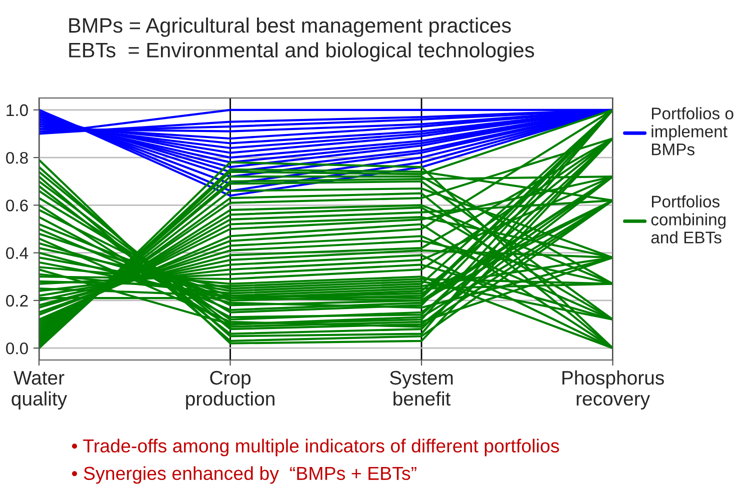  What do you see at coordinates (613, 390) in the screenshot?
I see `x-tick-label: Phosphorus recovery` at bounding box center [613, 390].